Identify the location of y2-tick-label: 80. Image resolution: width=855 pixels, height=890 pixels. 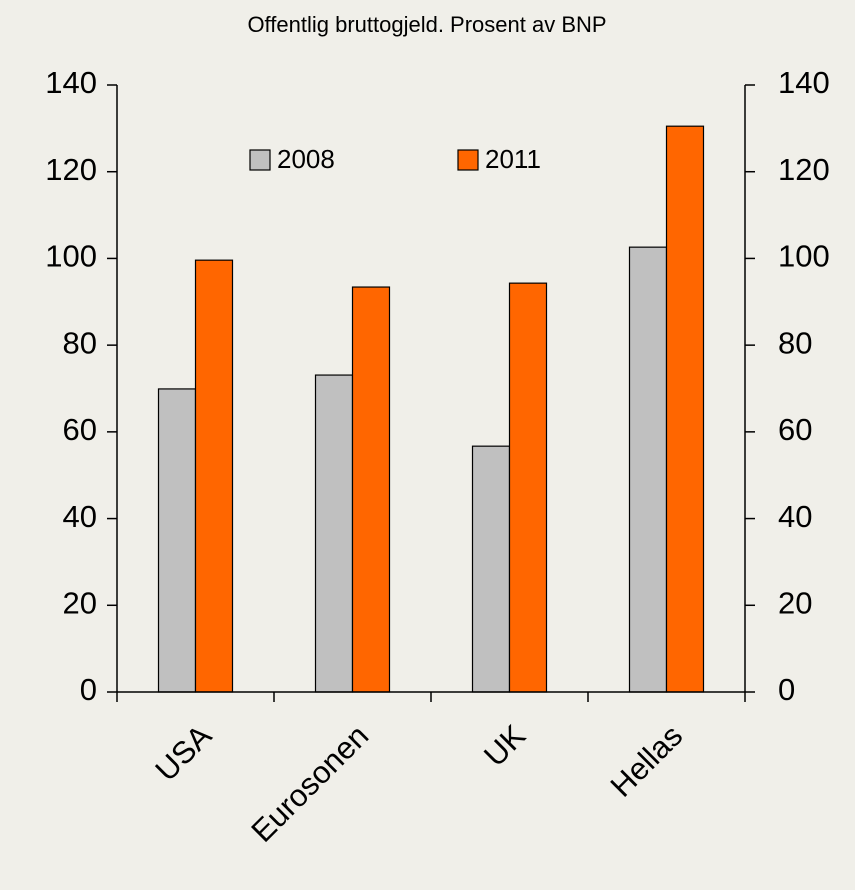
(795, 342).